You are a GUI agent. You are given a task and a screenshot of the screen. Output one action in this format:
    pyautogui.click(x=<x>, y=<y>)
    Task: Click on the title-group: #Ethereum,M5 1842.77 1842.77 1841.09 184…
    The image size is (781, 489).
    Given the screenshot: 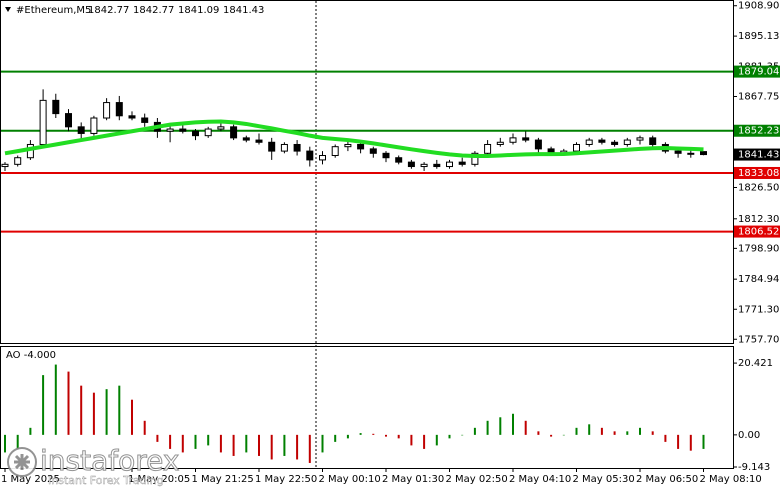 What is the action you would take?
    pyautogui.click(x=134, y=10)
    